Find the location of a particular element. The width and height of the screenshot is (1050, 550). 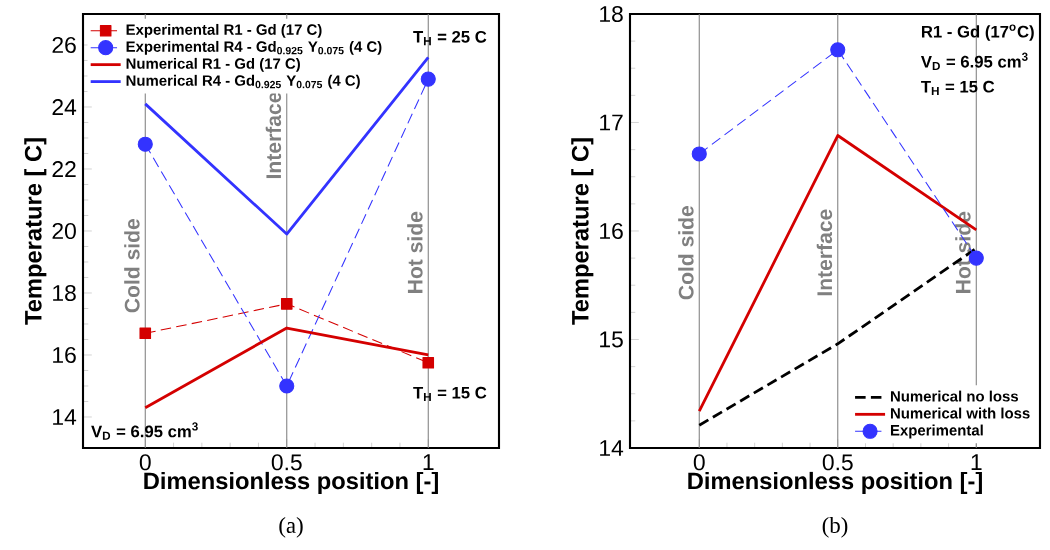

ref-line-label: Hot side is located at coordinates (415, 252).